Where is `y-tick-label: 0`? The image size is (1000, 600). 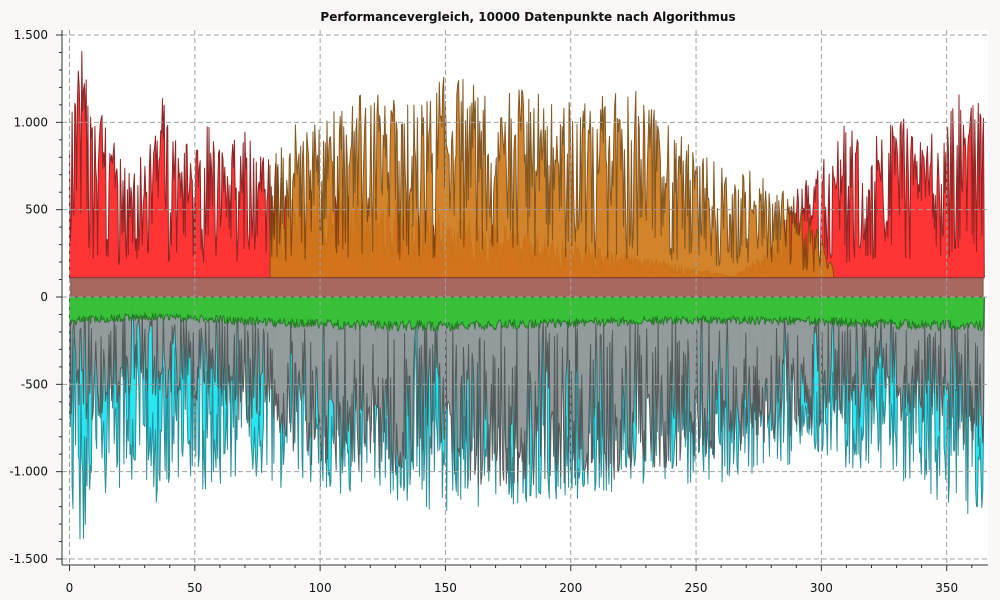
y-tick-label: 0 is located at coordinates (44, 297).